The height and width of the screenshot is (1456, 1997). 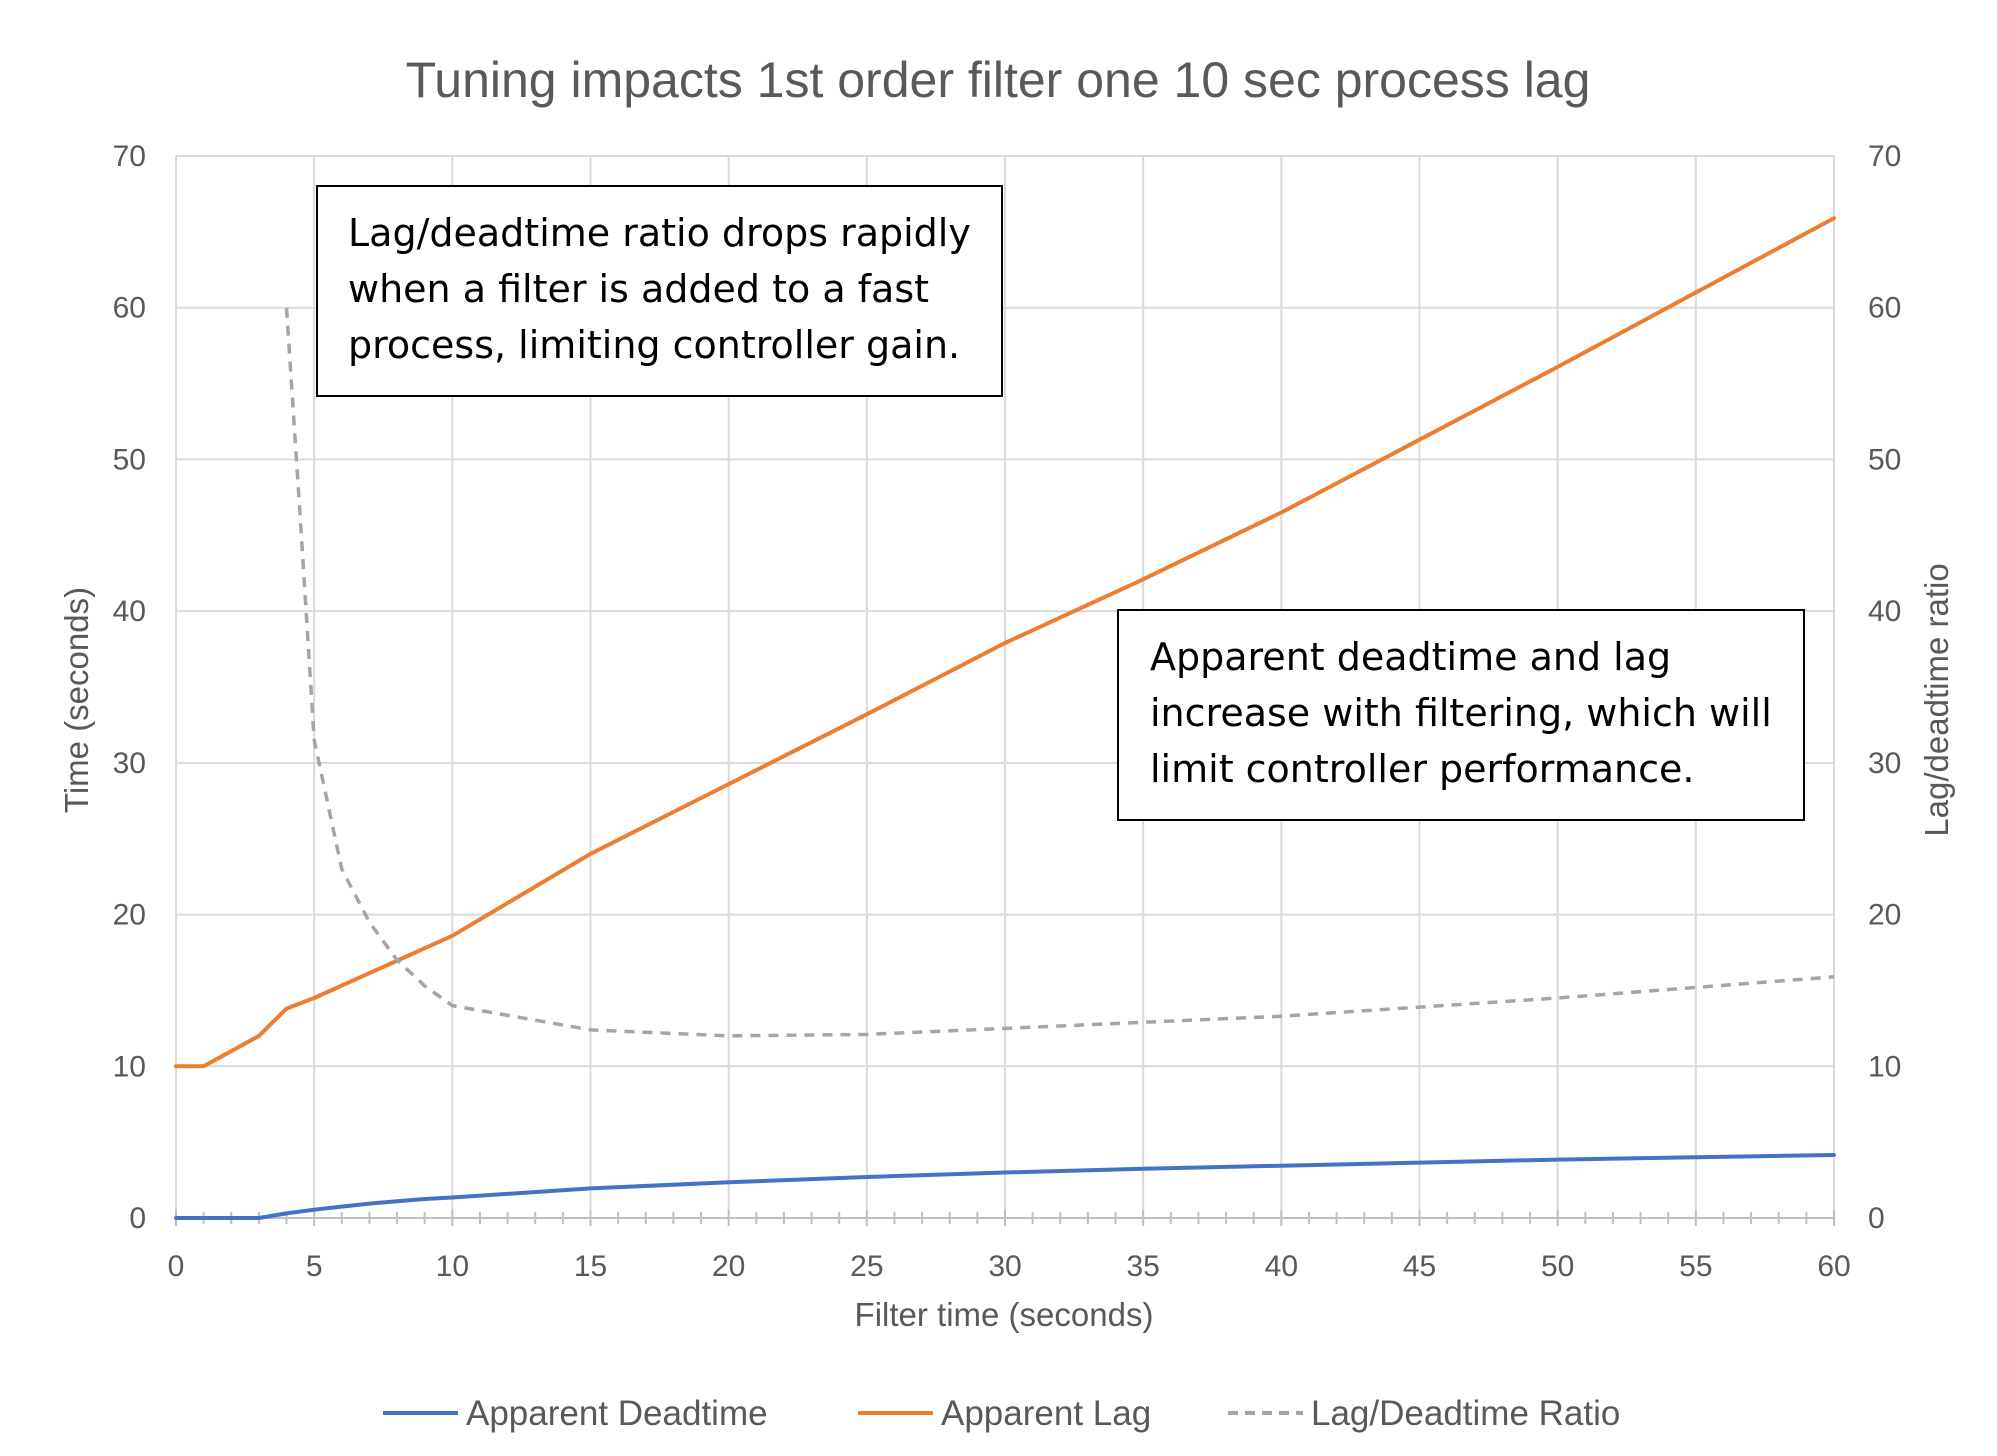 I want to click on y-tick-label: 50, so click(x=129, y=459).